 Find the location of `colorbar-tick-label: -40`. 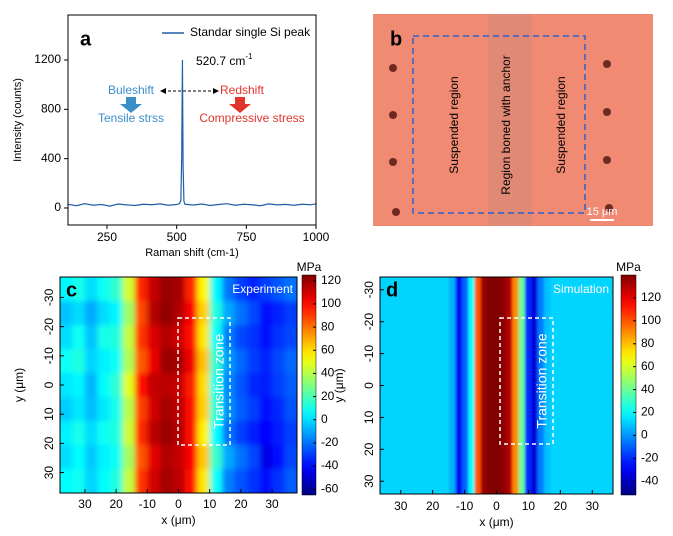

colorbar-tick-label: -40 is located at coordinates (650, 480).